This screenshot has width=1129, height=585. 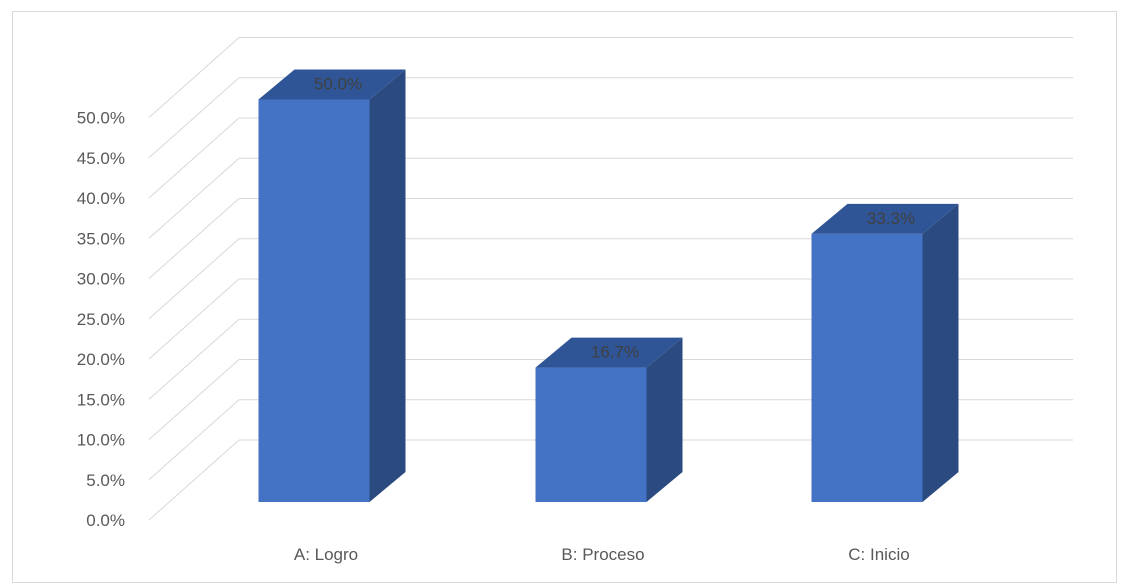 I want to click on y-tick-label: 40.0%, so click(x=101, y=198).